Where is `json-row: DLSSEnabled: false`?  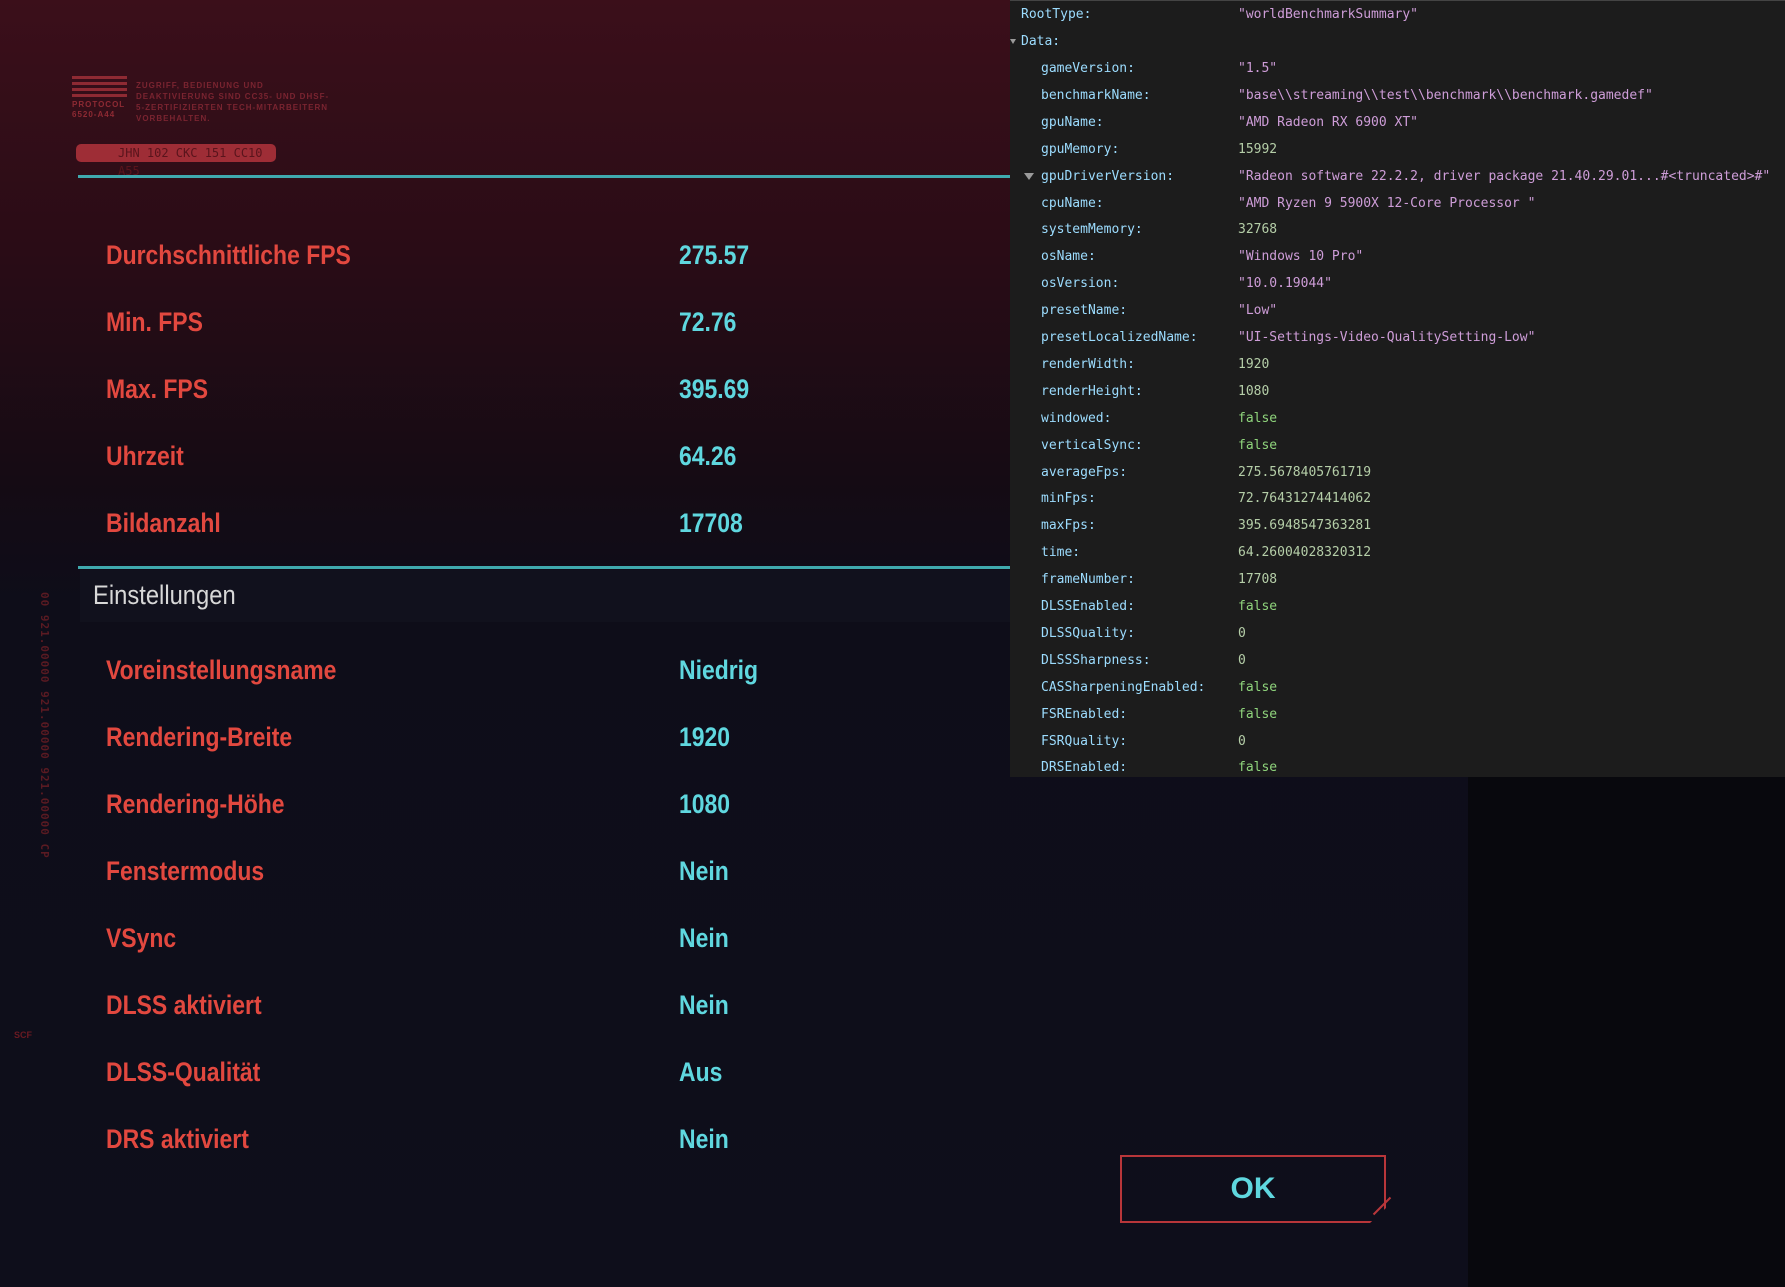
json-row: DLSSEnabled: false is located at coordinates (1397, 610).